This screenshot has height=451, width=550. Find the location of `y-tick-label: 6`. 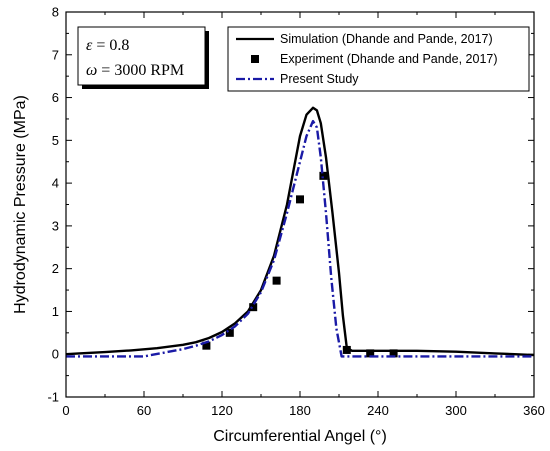

y-tick-label: 6 is located at coordinates (55, 97).